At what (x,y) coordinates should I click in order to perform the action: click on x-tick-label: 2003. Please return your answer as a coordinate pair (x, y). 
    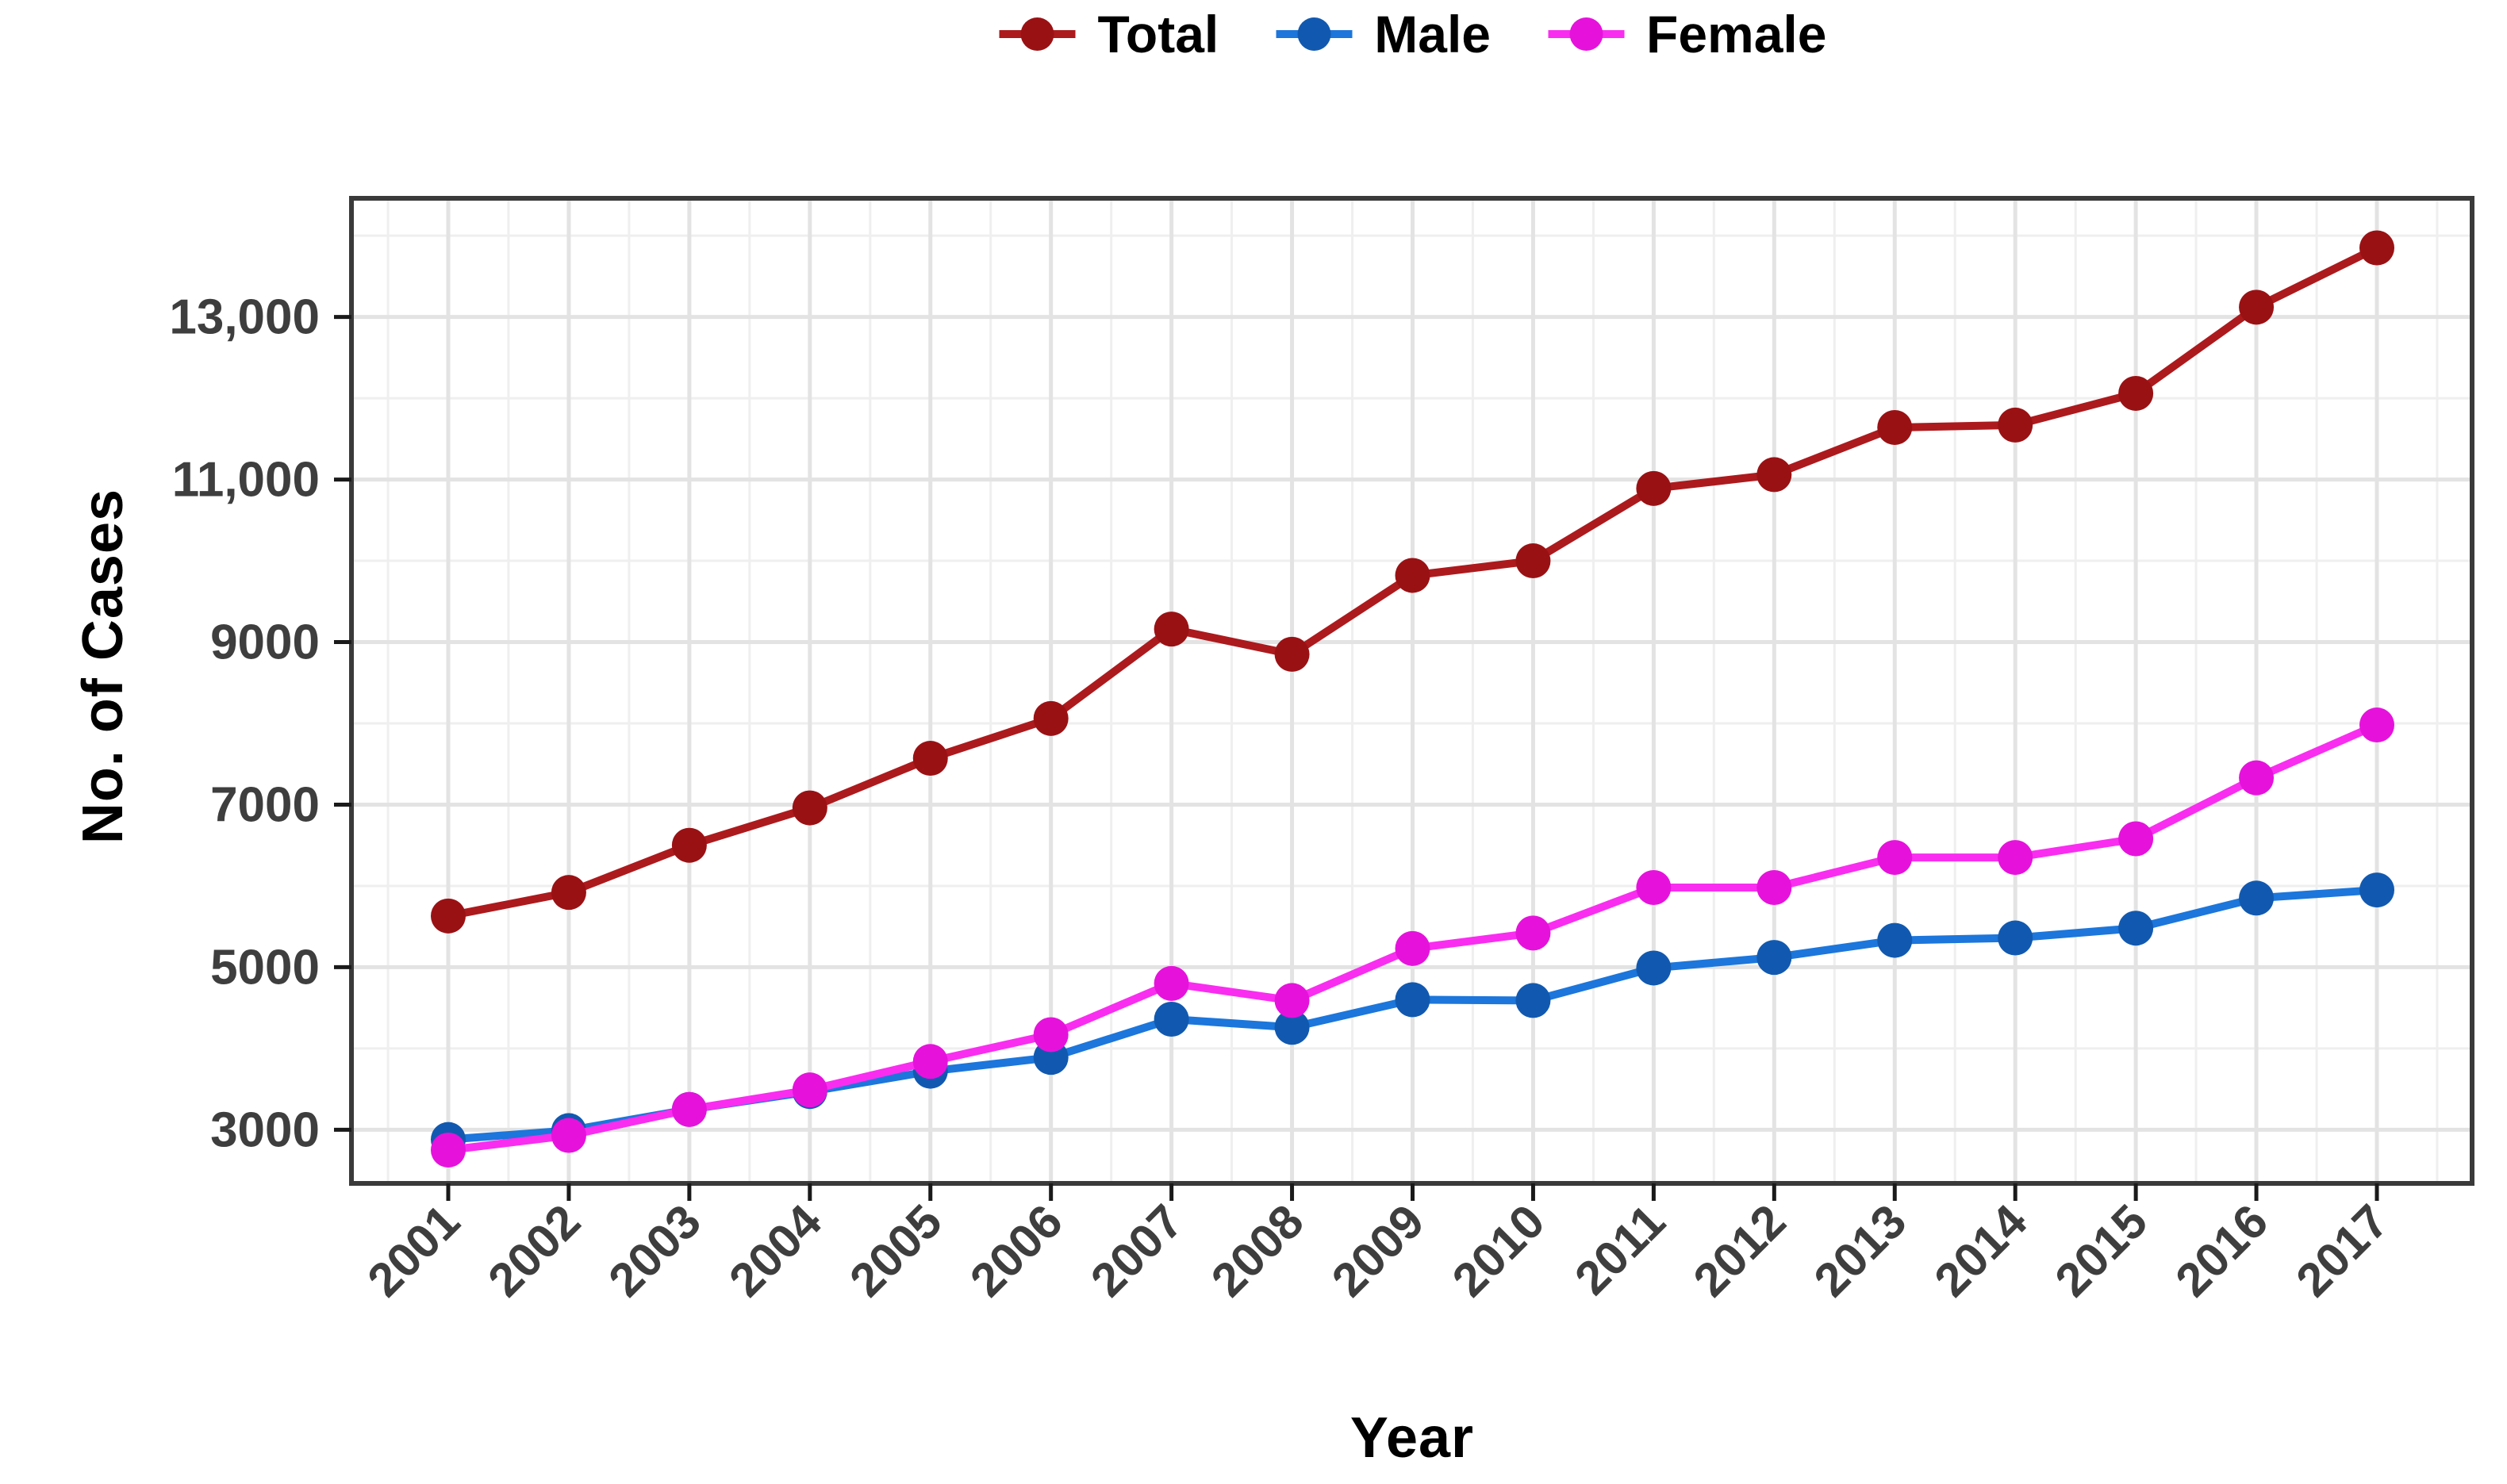
    Looking at the image, I should click on (654, 1250).